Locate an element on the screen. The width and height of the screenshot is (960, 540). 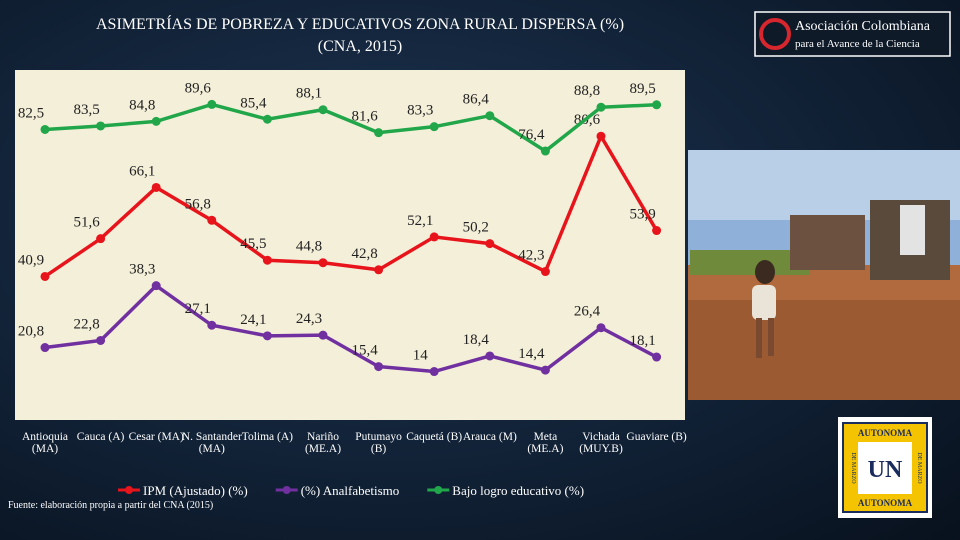
data-label: 86,4 is located at coordinates (476, 100).